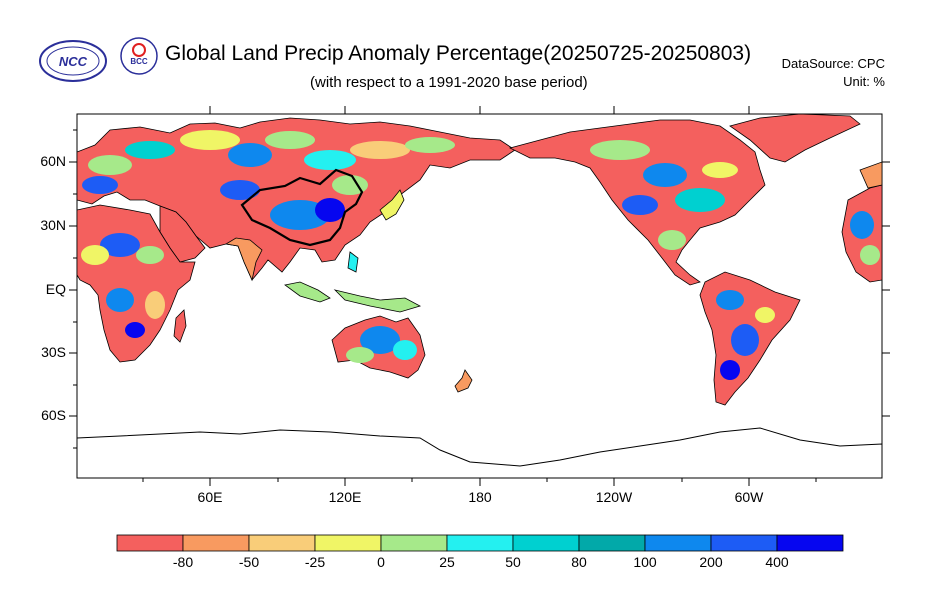 This screenshot has height=594, width=930. Describe the element at coordinates (139, 61) in the screenshot. I see `bcc-logo-text: BCC` at that location.